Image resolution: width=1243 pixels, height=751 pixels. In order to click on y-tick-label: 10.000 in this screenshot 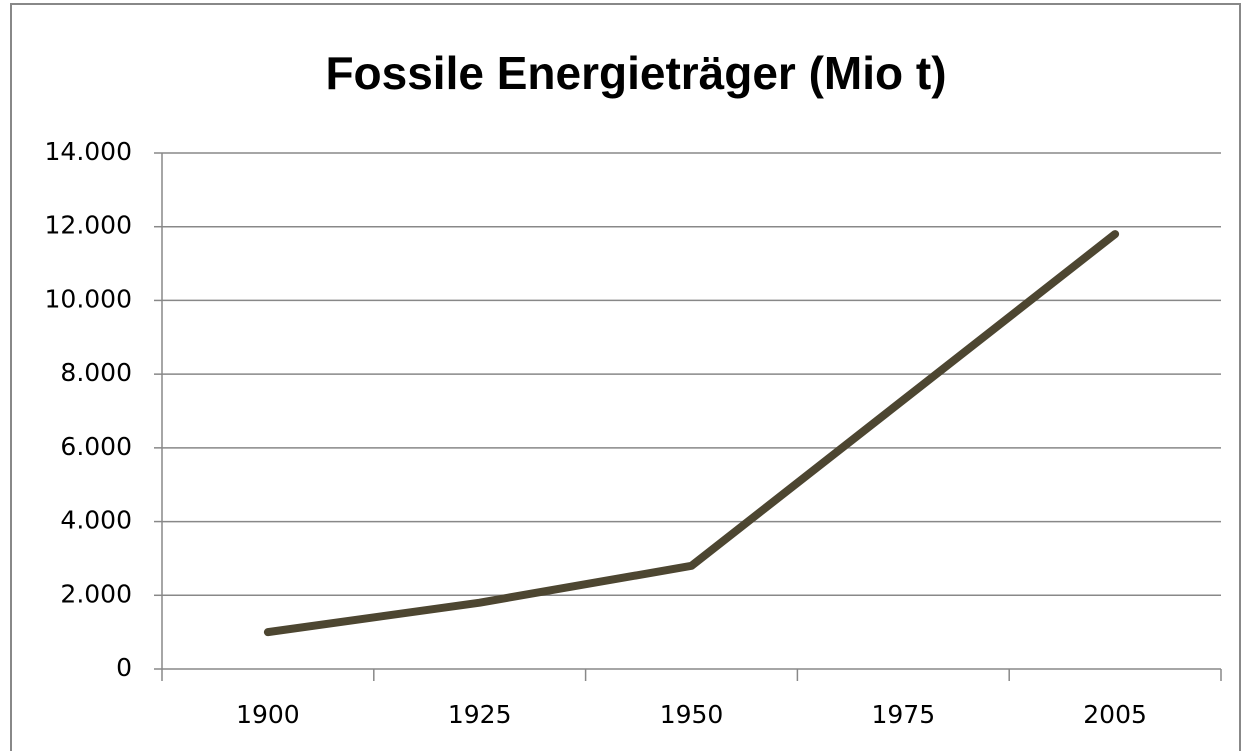, I will do `click(88, 298)`.